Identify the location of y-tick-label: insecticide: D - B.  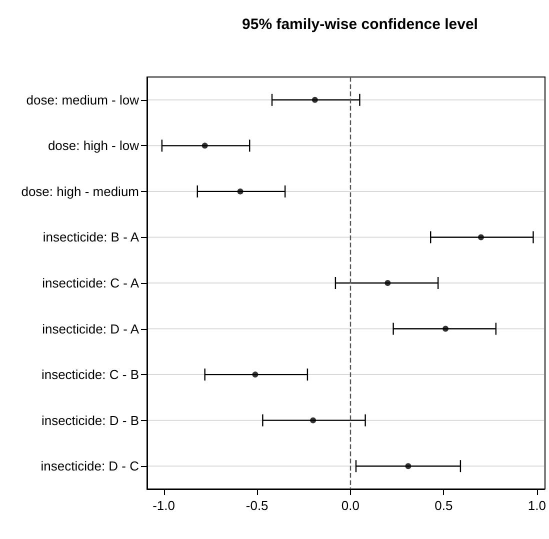
(90, 420).